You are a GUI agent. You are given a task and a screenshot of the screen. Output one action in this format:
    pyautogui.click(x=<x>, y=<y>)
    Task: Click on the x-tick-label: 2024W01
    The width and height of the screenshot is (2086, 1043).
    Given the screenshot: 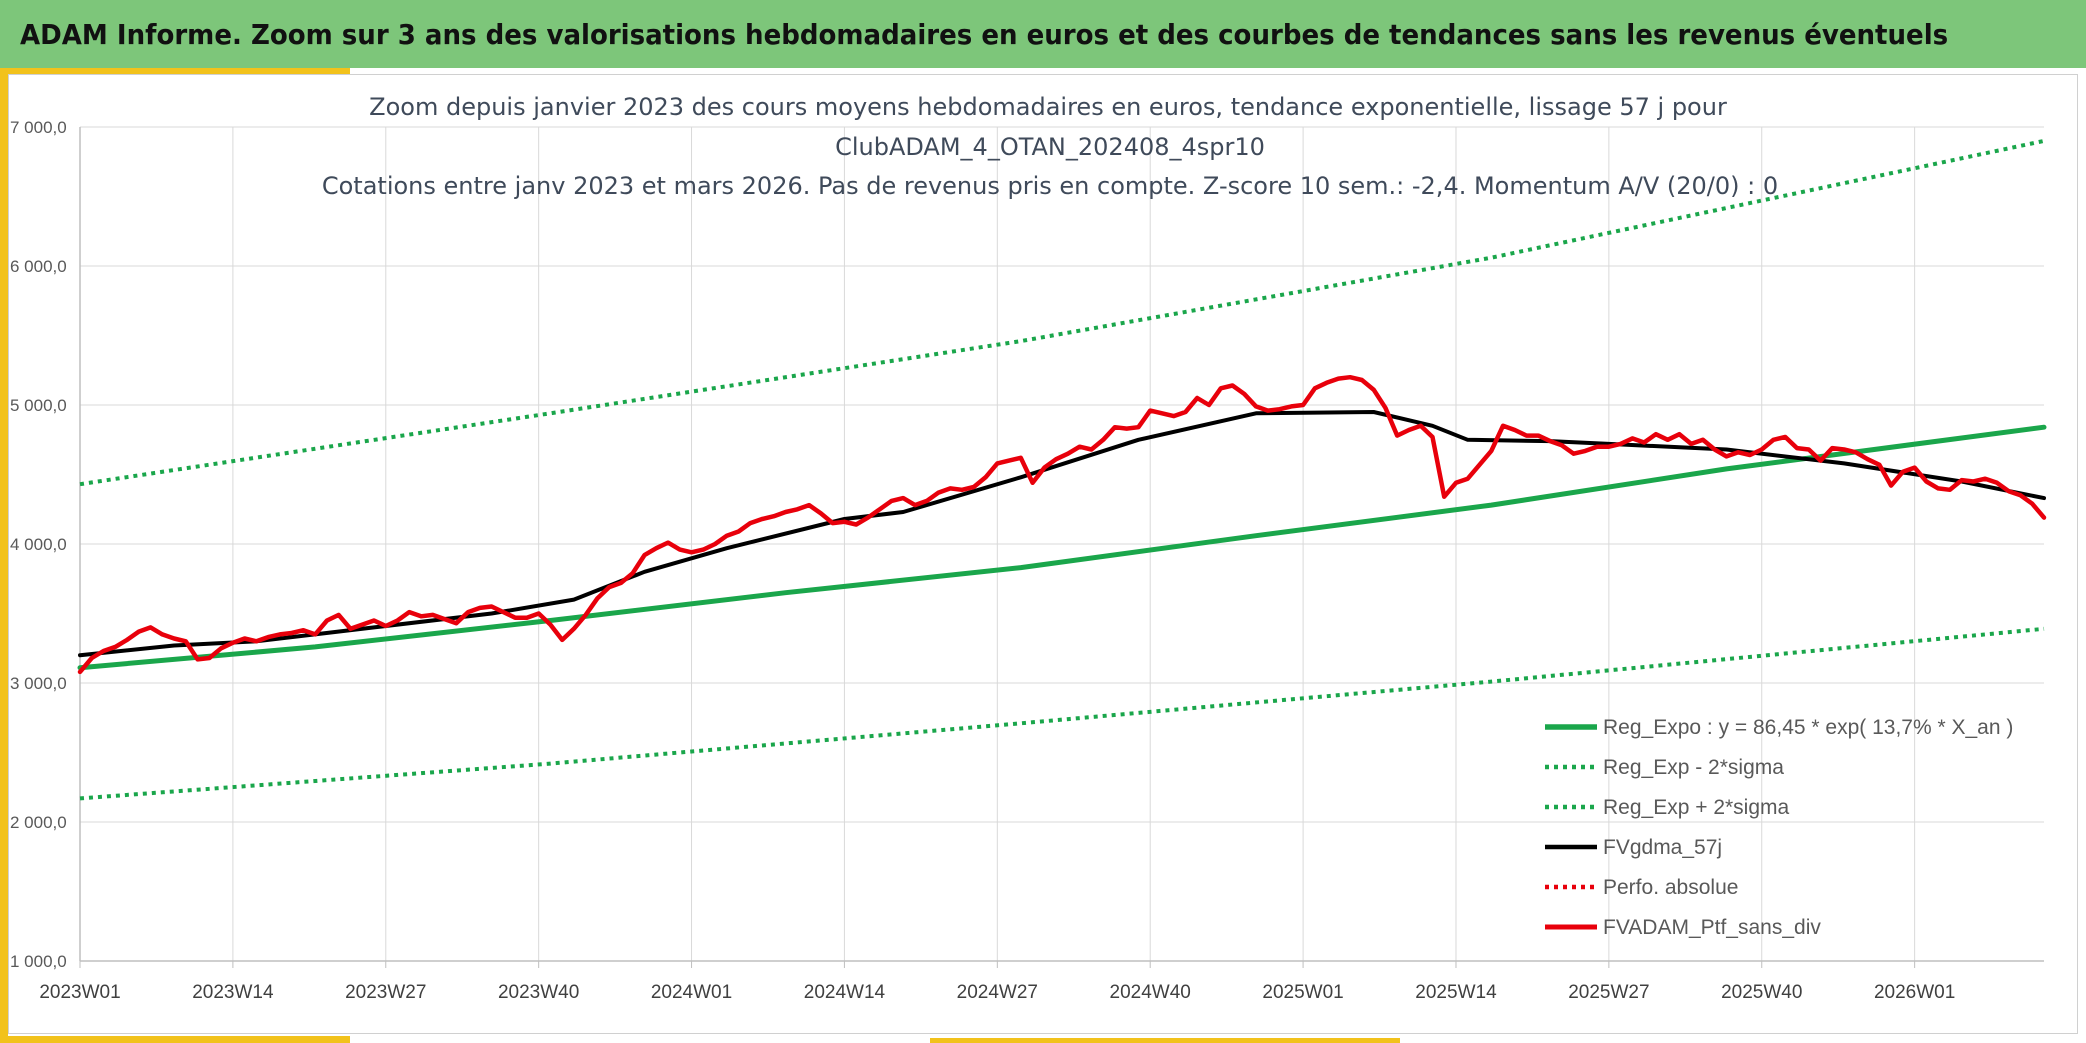 What is the action you would take?
    pyautogui.click(x=691, y=992)
    